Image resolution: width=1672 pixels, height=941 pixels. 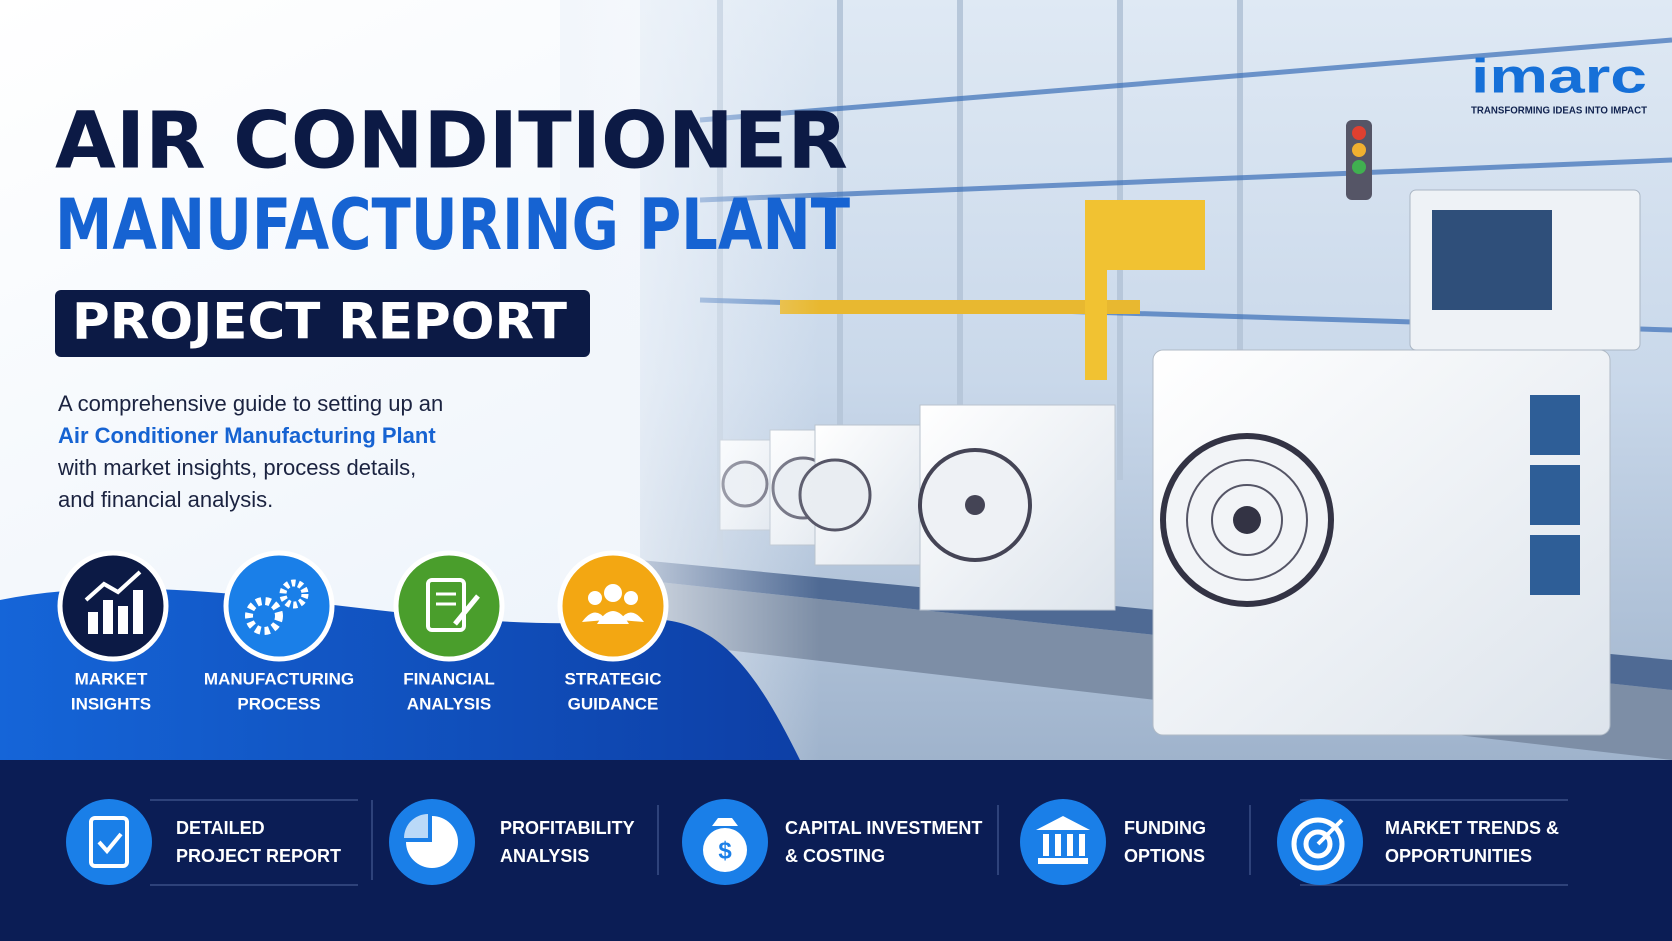 I want to click on badge-box, so click(x=322, y=323).